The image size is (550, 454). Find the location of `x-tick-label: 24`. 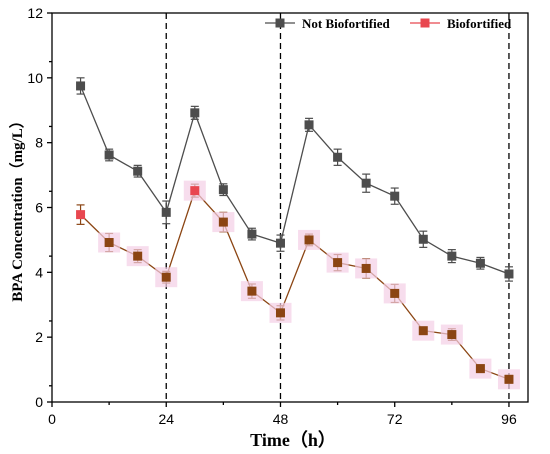

x-tick-label: 24 is located at coordinates (166, 419).